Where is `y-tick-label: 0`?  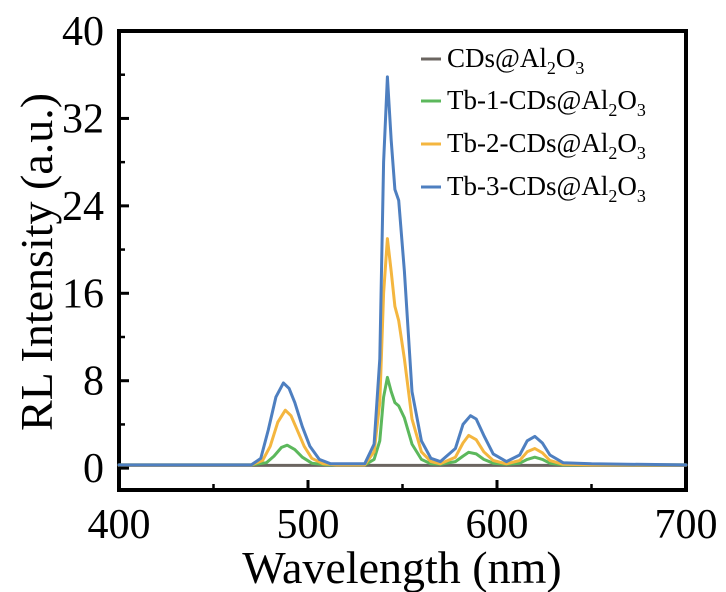 y-tick-label: 0 is located at coordinates (93, 469).